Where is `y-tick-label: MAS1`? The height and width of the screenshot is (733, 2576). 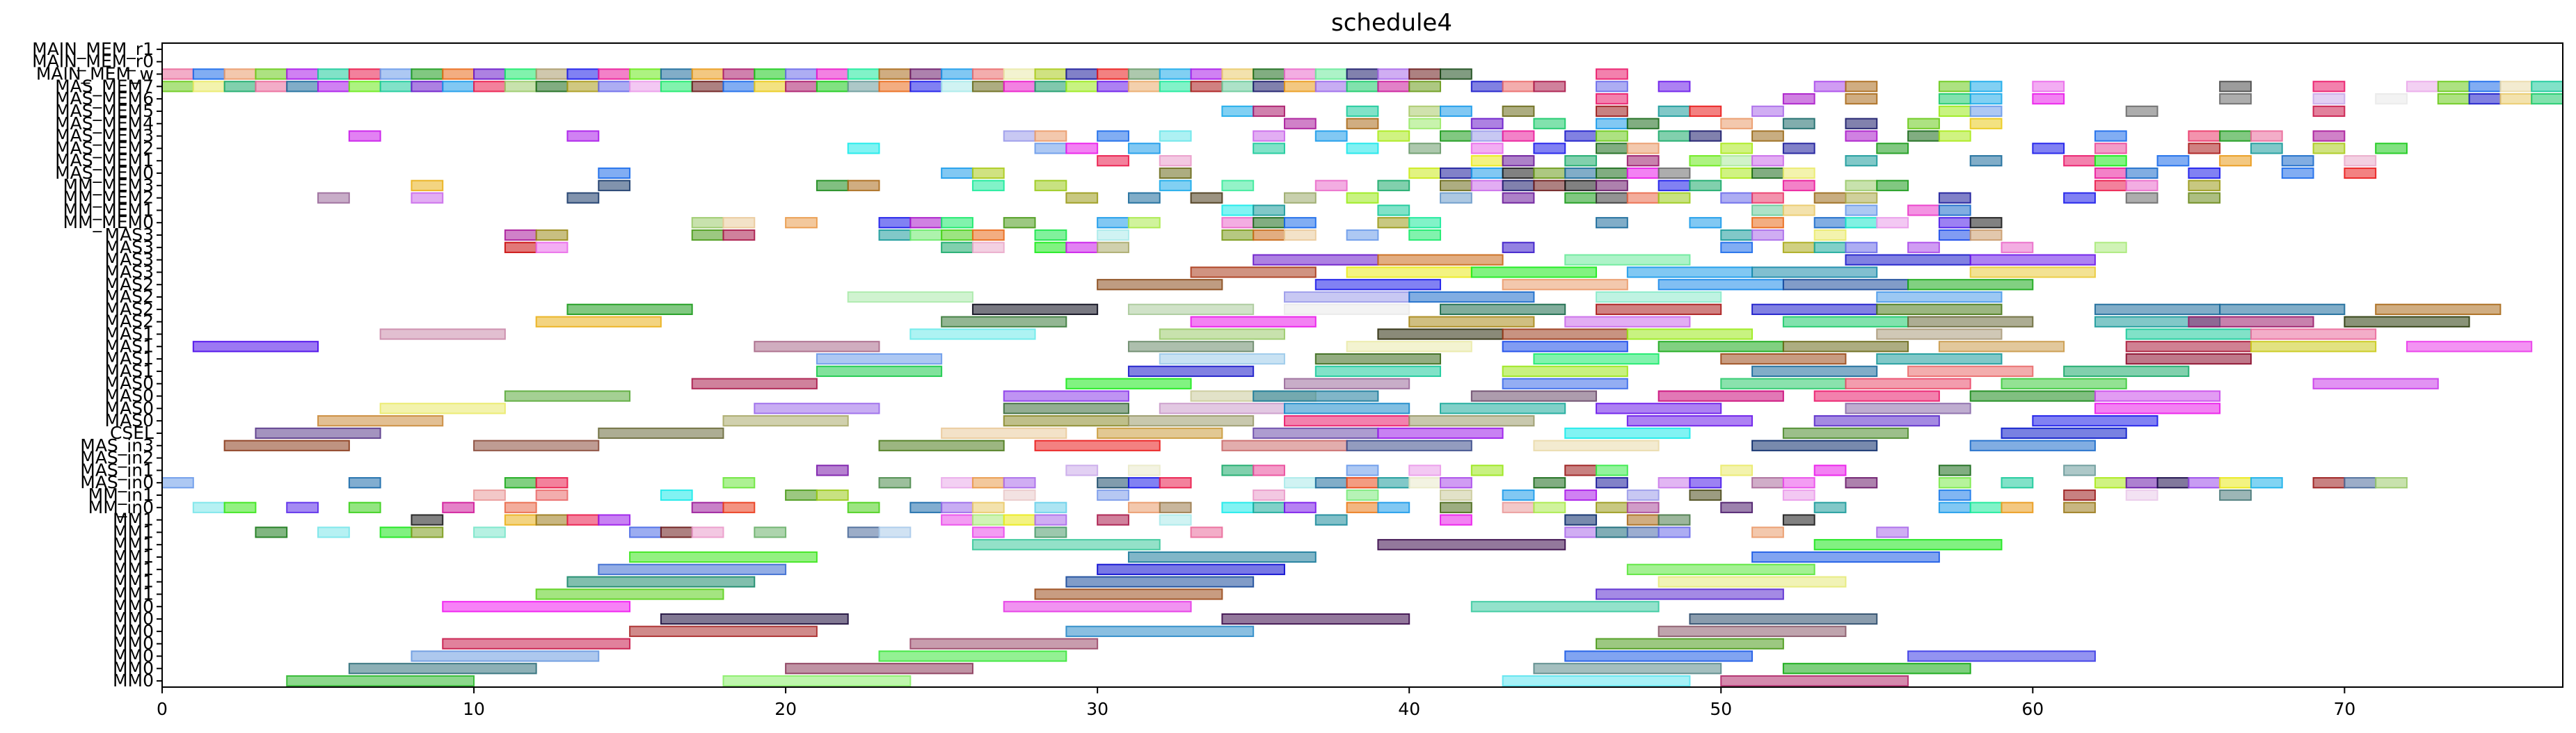
y-tick-label: MAS1 is located at coordinates (129, 346).